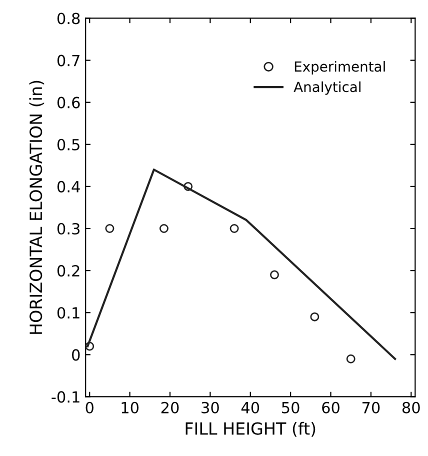  I want to click on x-tick-label: 30, so click(210, 408).